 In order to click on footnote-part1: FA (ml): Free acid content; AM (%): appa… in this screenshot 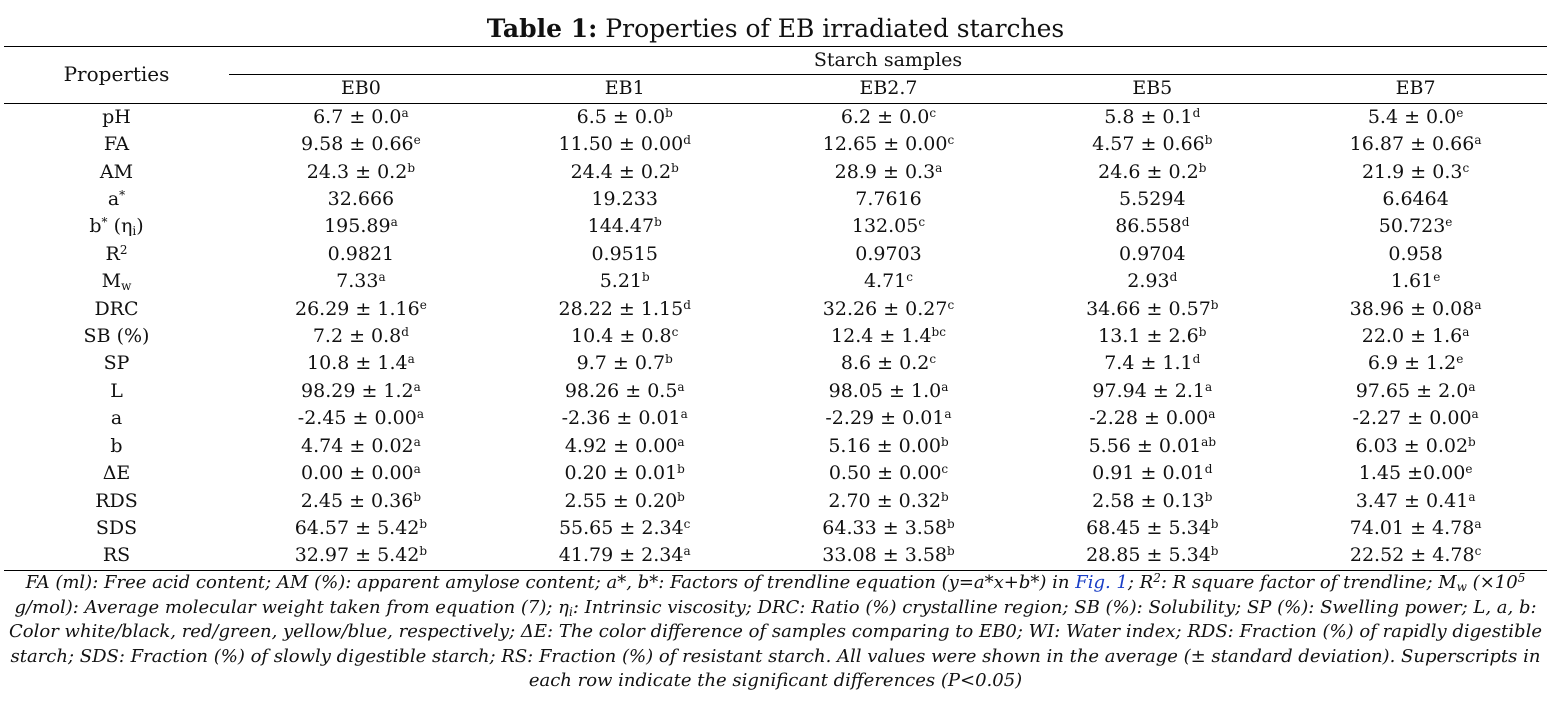, I will do `click(550, 582)`.